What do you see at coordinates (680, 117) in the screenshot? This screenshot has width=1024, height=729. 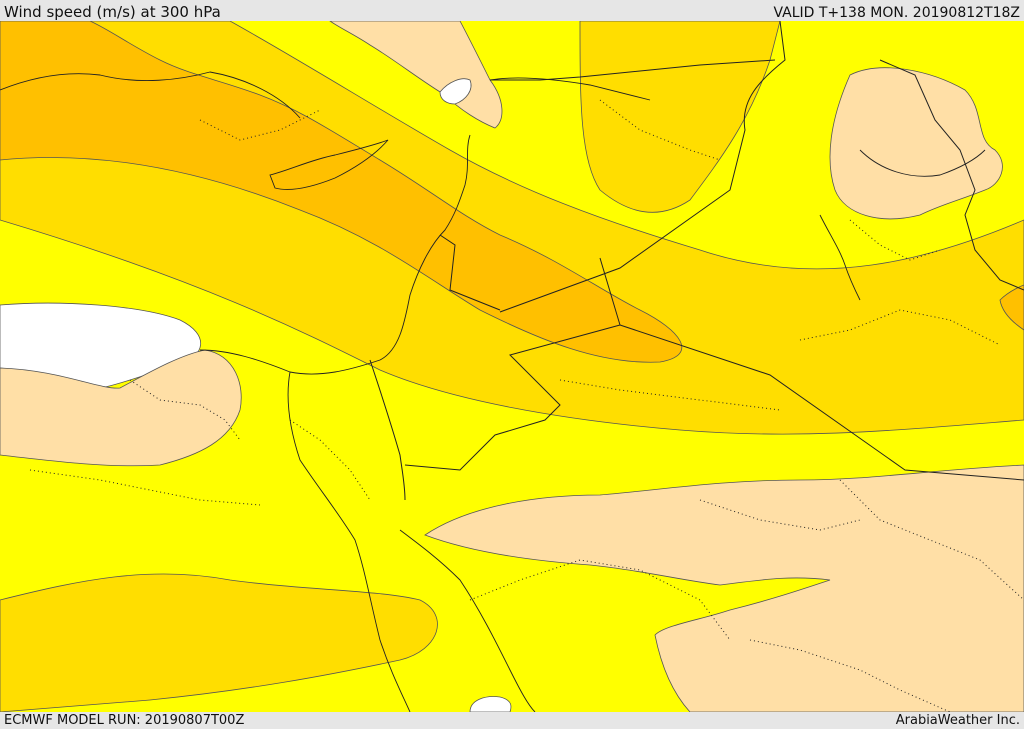 I see `band-gold-northeast` at bounding box center [680, 117].